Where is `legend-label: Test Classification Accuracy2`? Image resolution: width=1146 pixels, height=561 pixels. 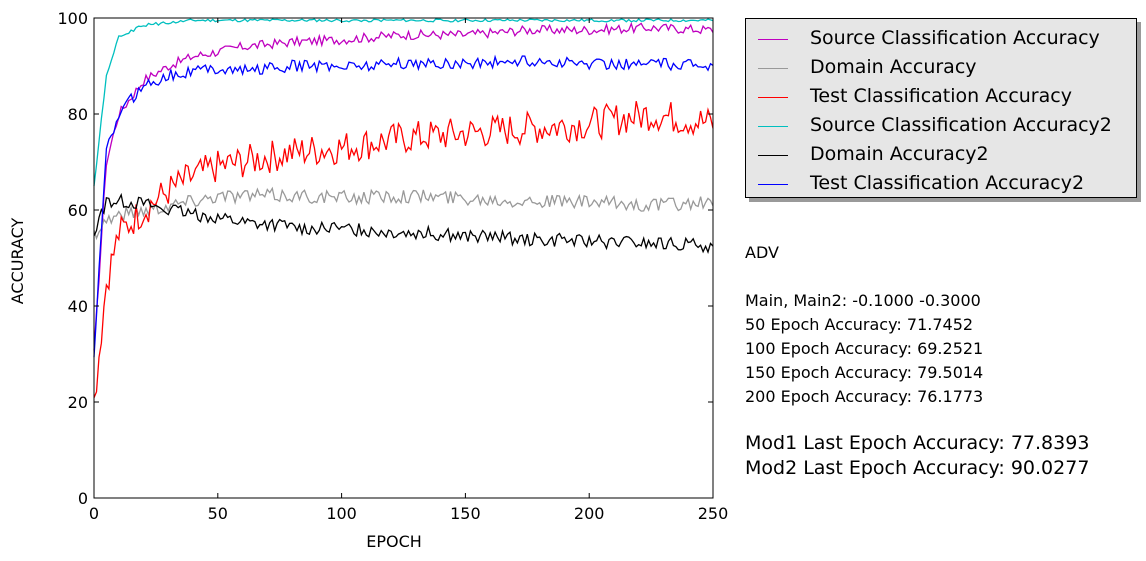 legend-label: Test Classification Accuracy2 is located at coordinates (947, 183).